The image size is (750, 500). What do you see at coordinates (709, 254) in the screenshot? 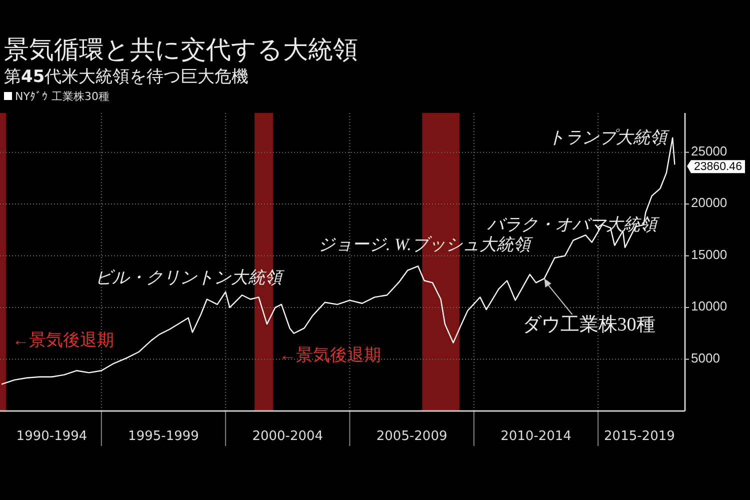
I see `y-tick-label: 15000` at bounding box center [709, 254].